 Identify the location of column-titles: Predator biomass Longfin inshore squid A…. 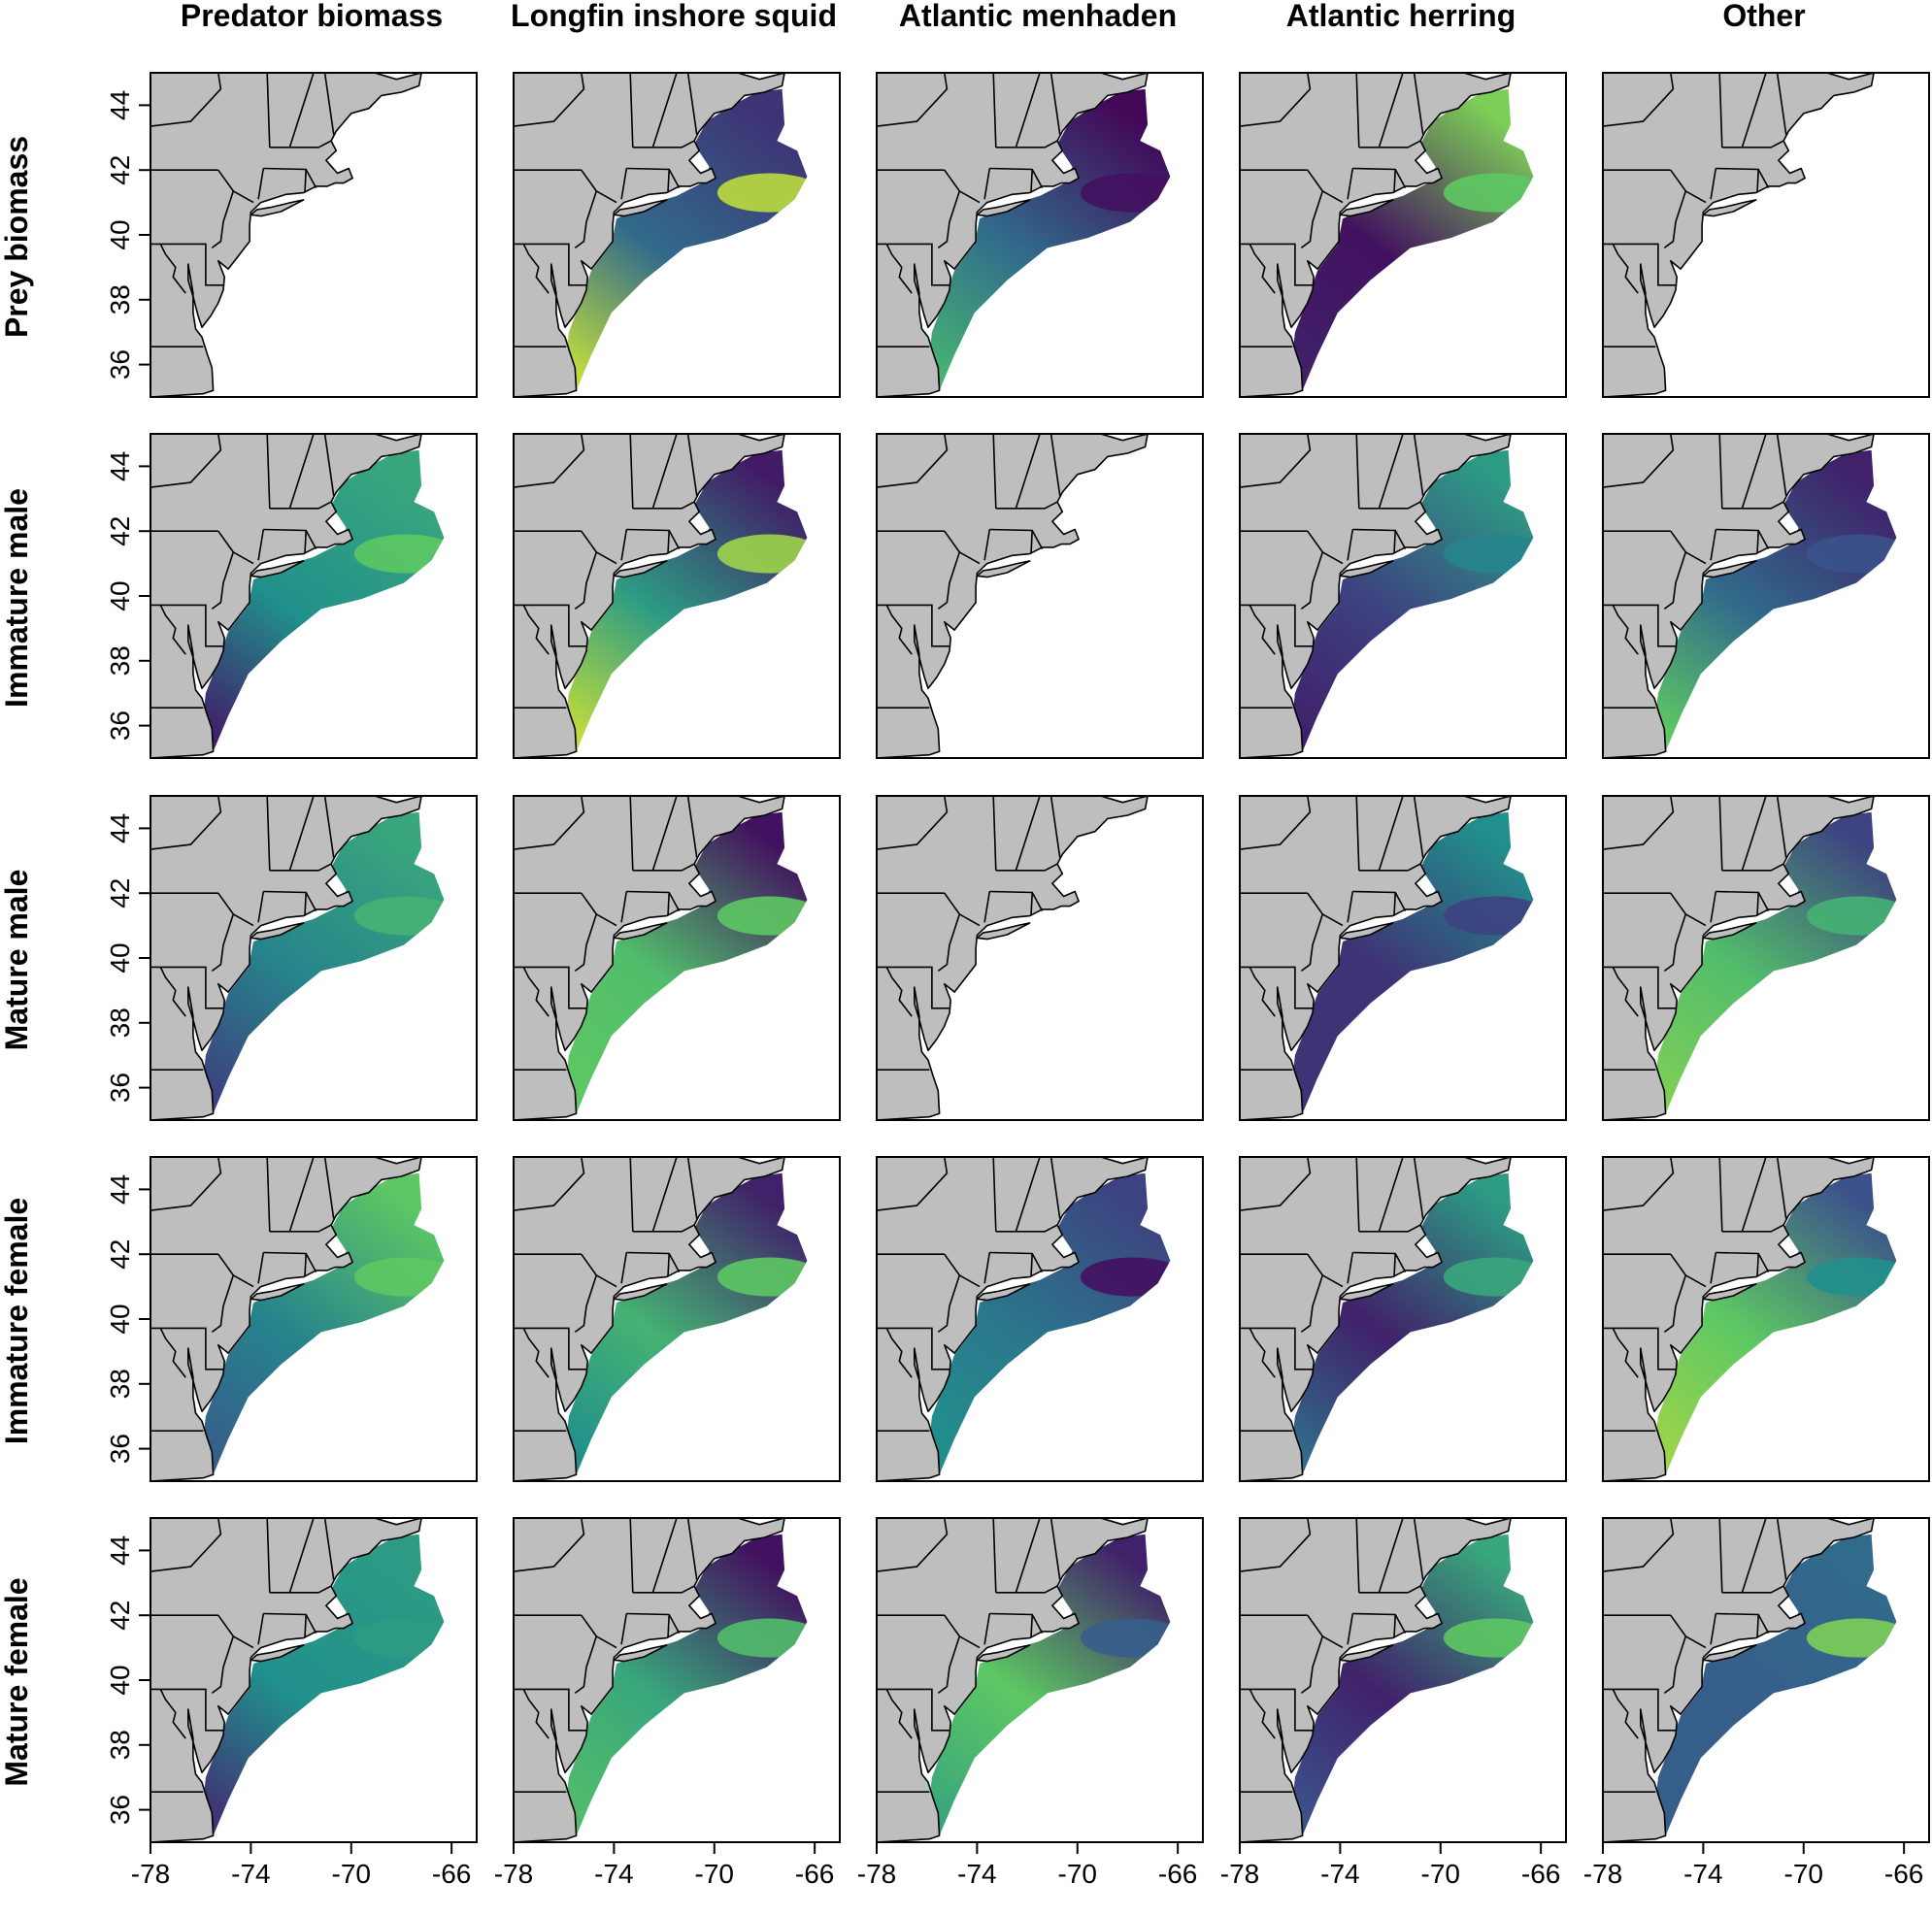
(993, 16).